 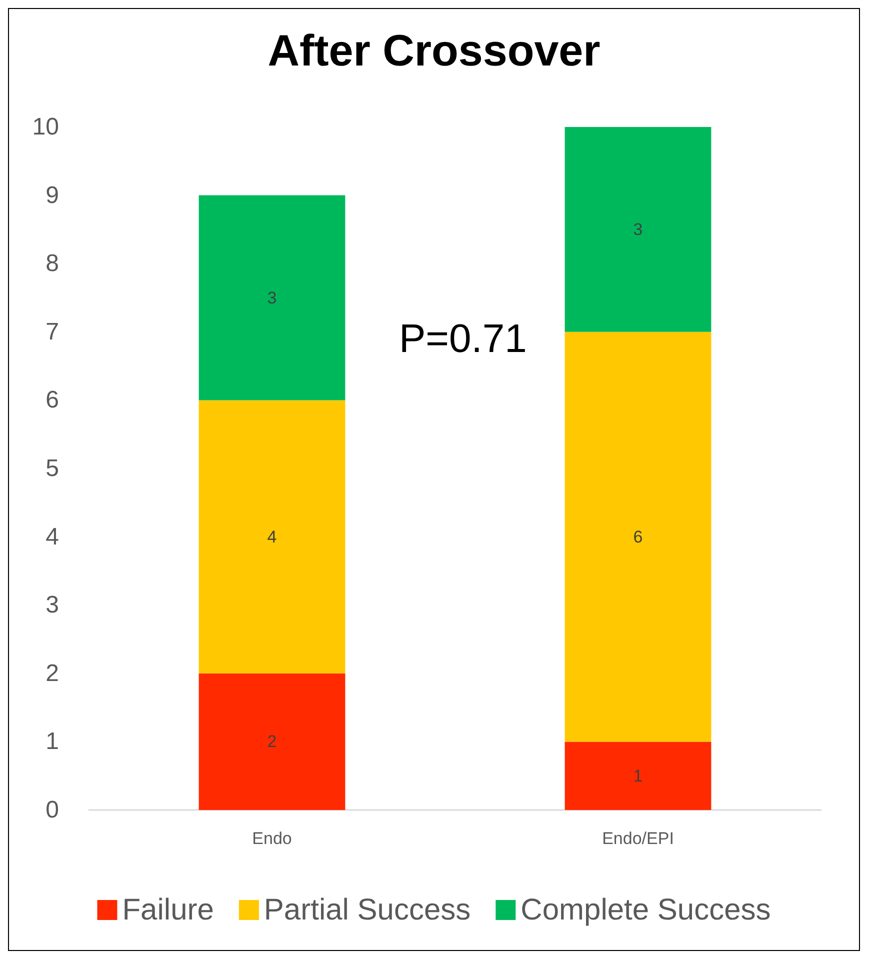 What do you see at coordinates (52, 605) in the screenshot?
I see `y-tick-label: 3` at bounding box center [52, 605].